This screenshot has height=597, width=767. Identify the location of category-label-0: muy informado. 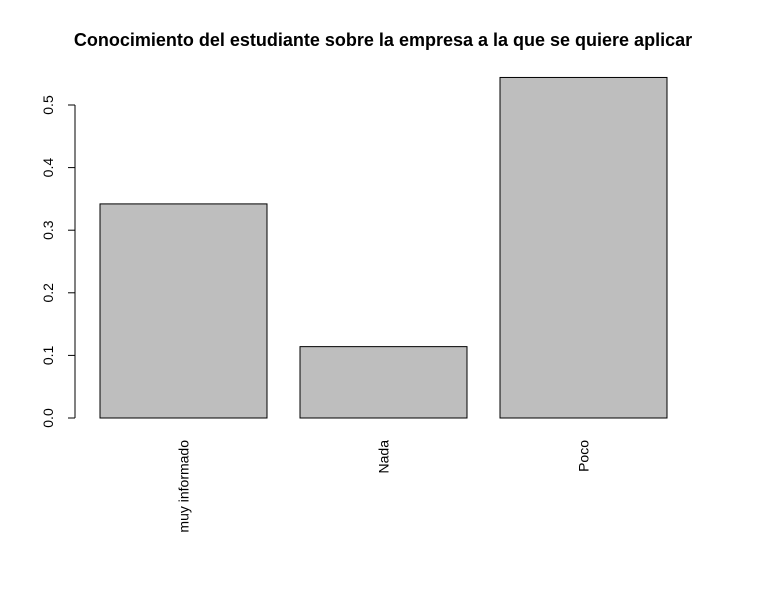
(184, 486).